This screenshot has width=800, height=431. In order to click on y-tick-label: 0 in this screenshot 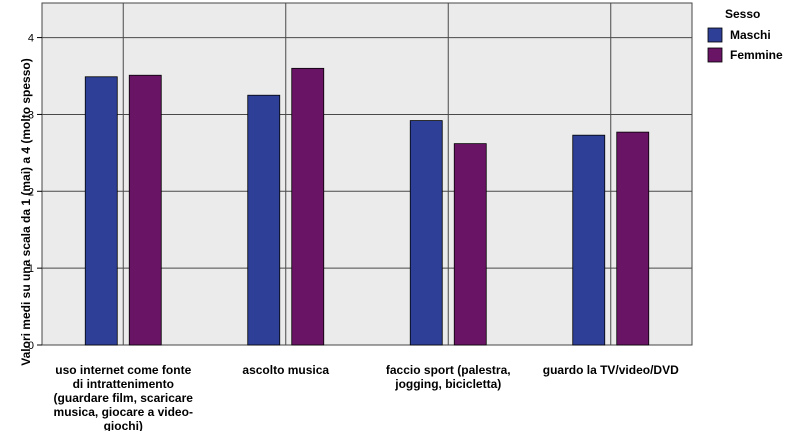, I will do `click(31, 346)`.